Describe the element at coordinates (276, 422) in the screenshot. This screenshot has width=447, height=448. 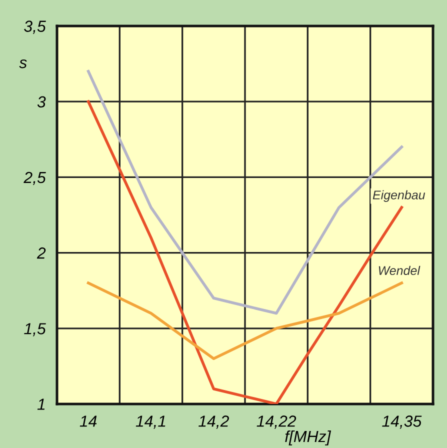
I see `x-tick-label: 14,22` at that location.